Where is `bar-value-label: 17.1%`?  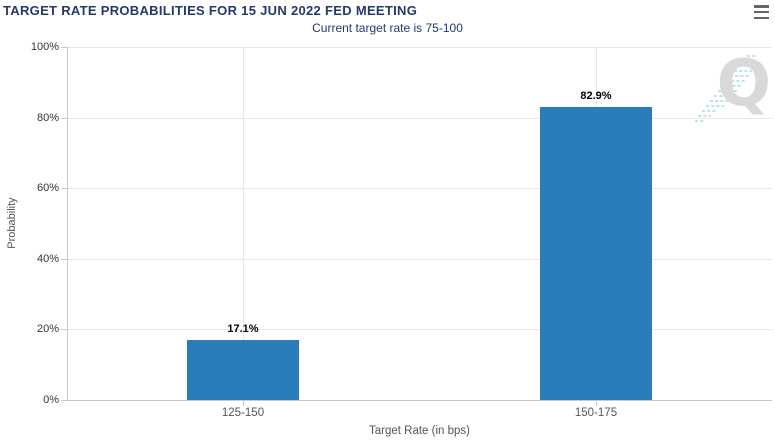
bar-value-label: 17.1% is located at coordinates (243, 329).